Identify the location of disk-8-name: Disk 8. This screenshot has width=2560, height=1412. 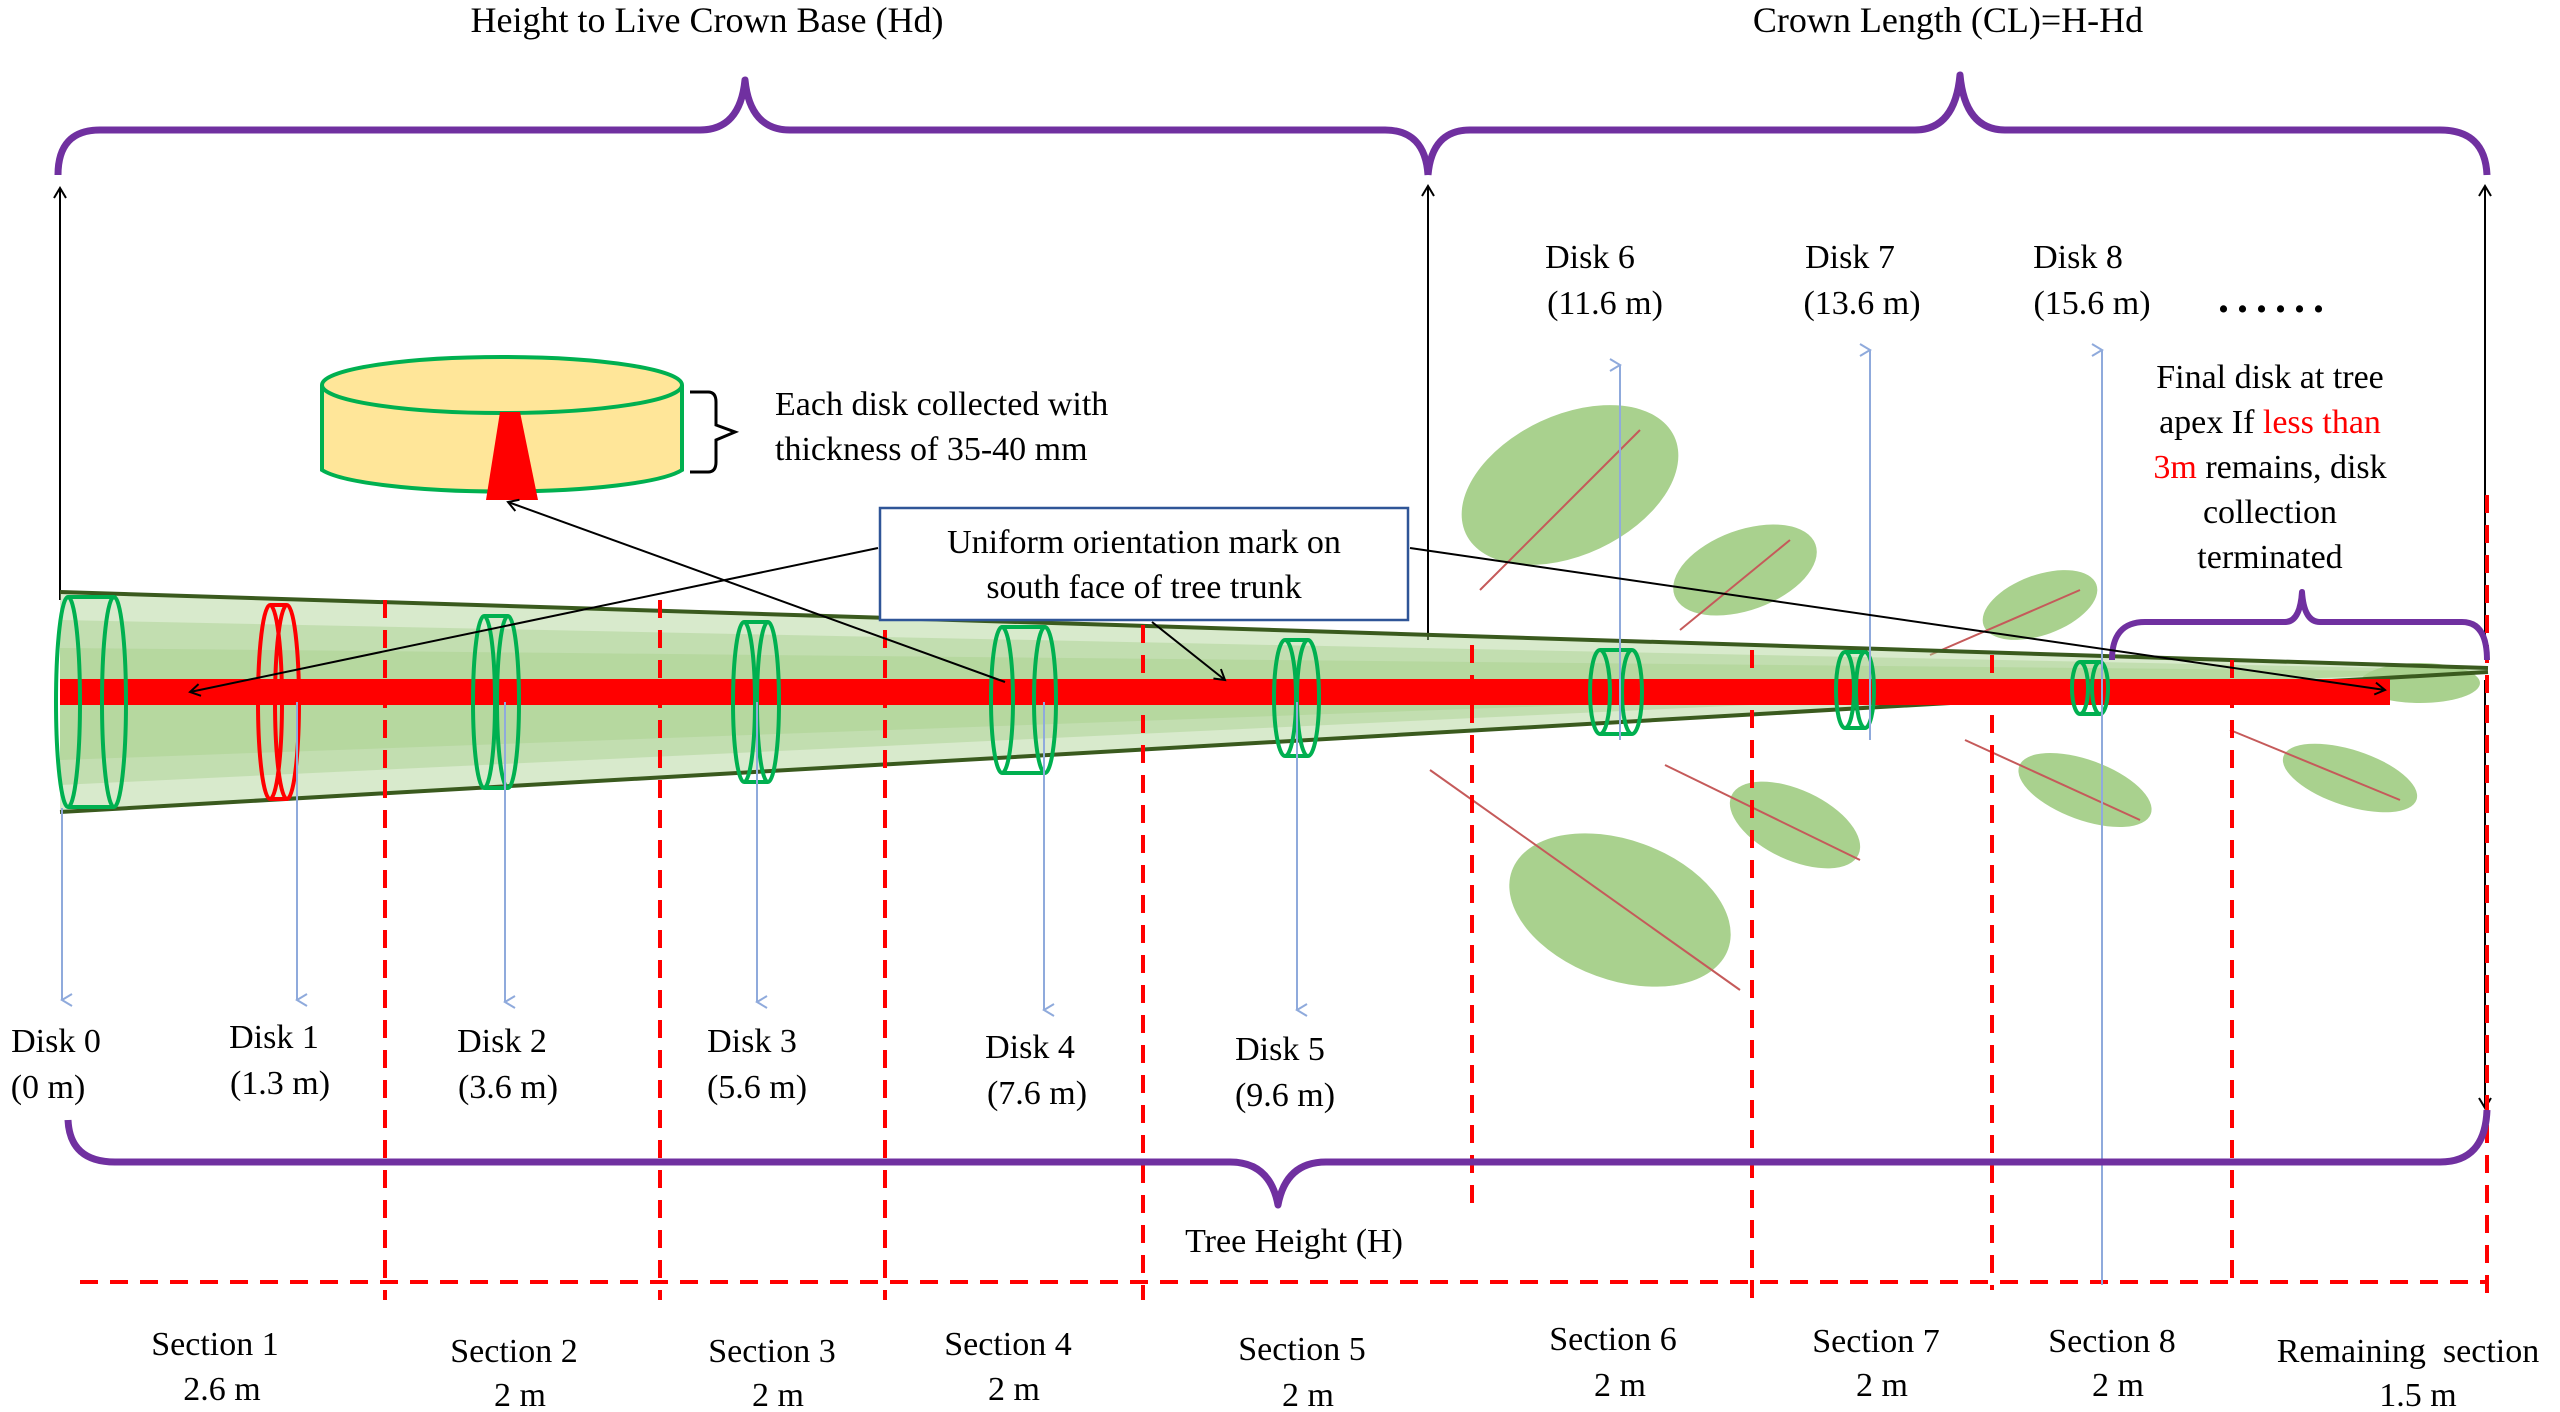
(2078, 257).